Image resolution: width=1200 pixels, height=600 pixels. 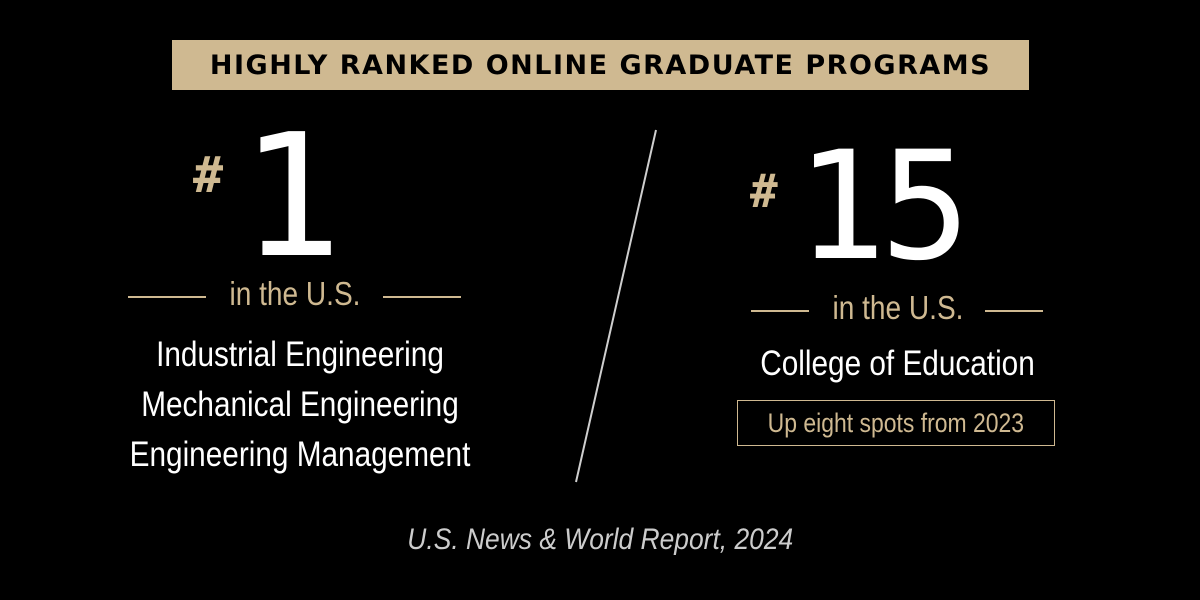 I want to click on right-in-us-label: in the U.S., so click(x=898, y=307).